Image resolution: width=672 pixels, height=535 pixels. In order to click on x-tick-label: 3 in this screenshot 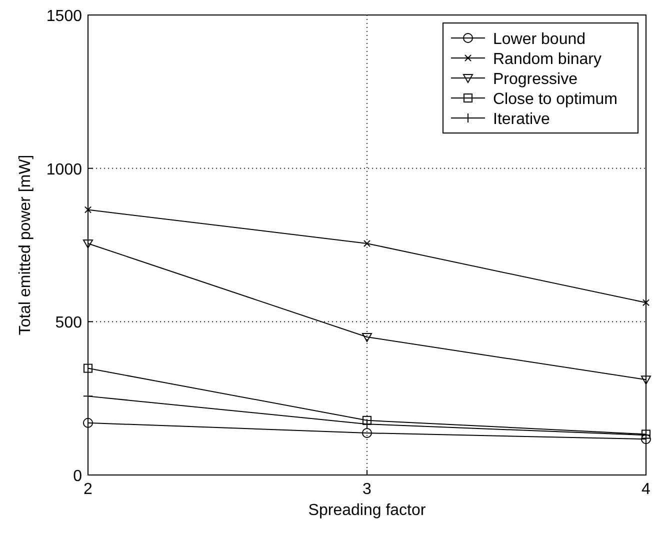, I will do `click(367, 489)`.